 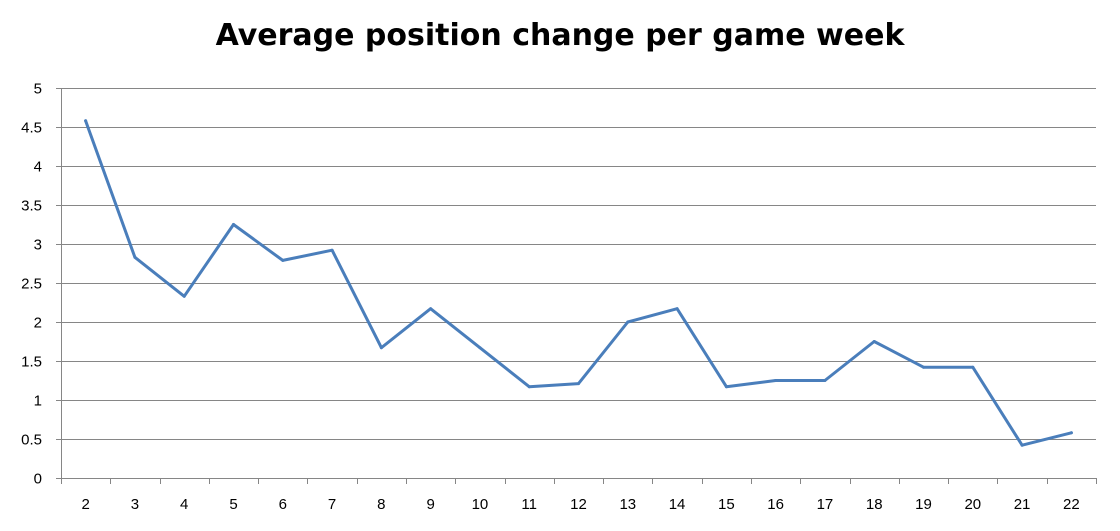 What do you see at coordinates (38, 479) in the screenshot?
I see `y-tick-label: 0` at bounding box center [38, 479].